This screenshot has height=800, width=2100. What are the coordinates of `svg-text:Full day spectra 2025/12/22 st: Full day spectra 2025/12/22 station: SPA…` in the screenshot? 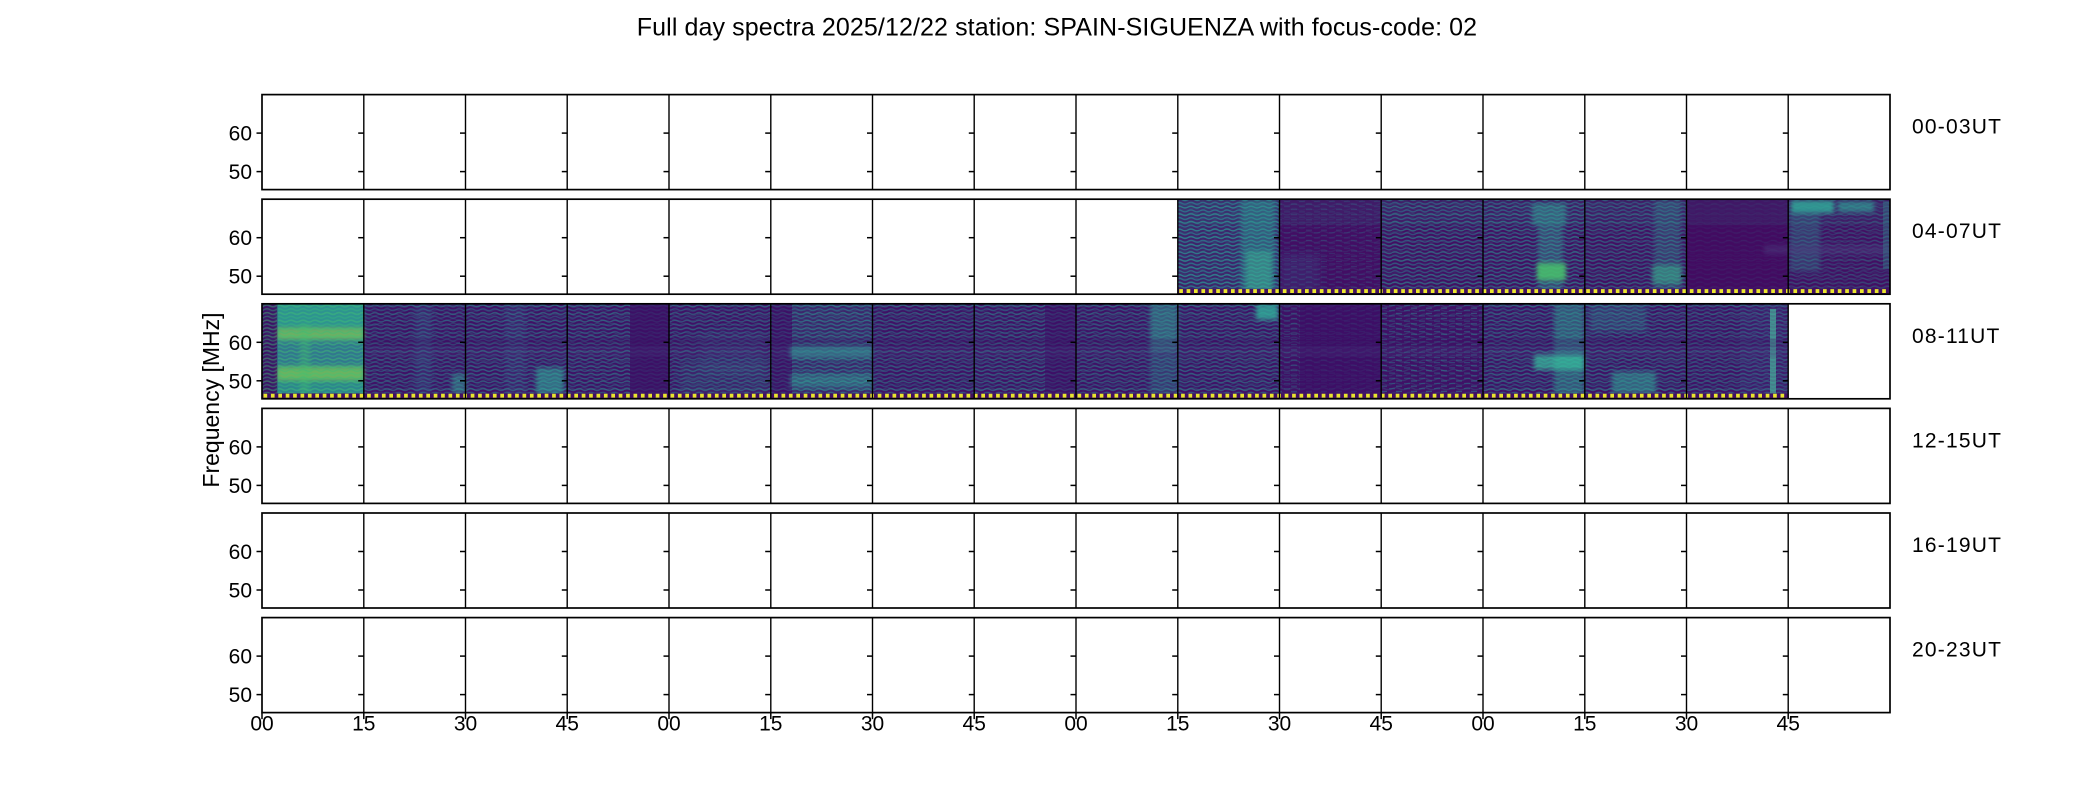 It's located at (1057, 28).